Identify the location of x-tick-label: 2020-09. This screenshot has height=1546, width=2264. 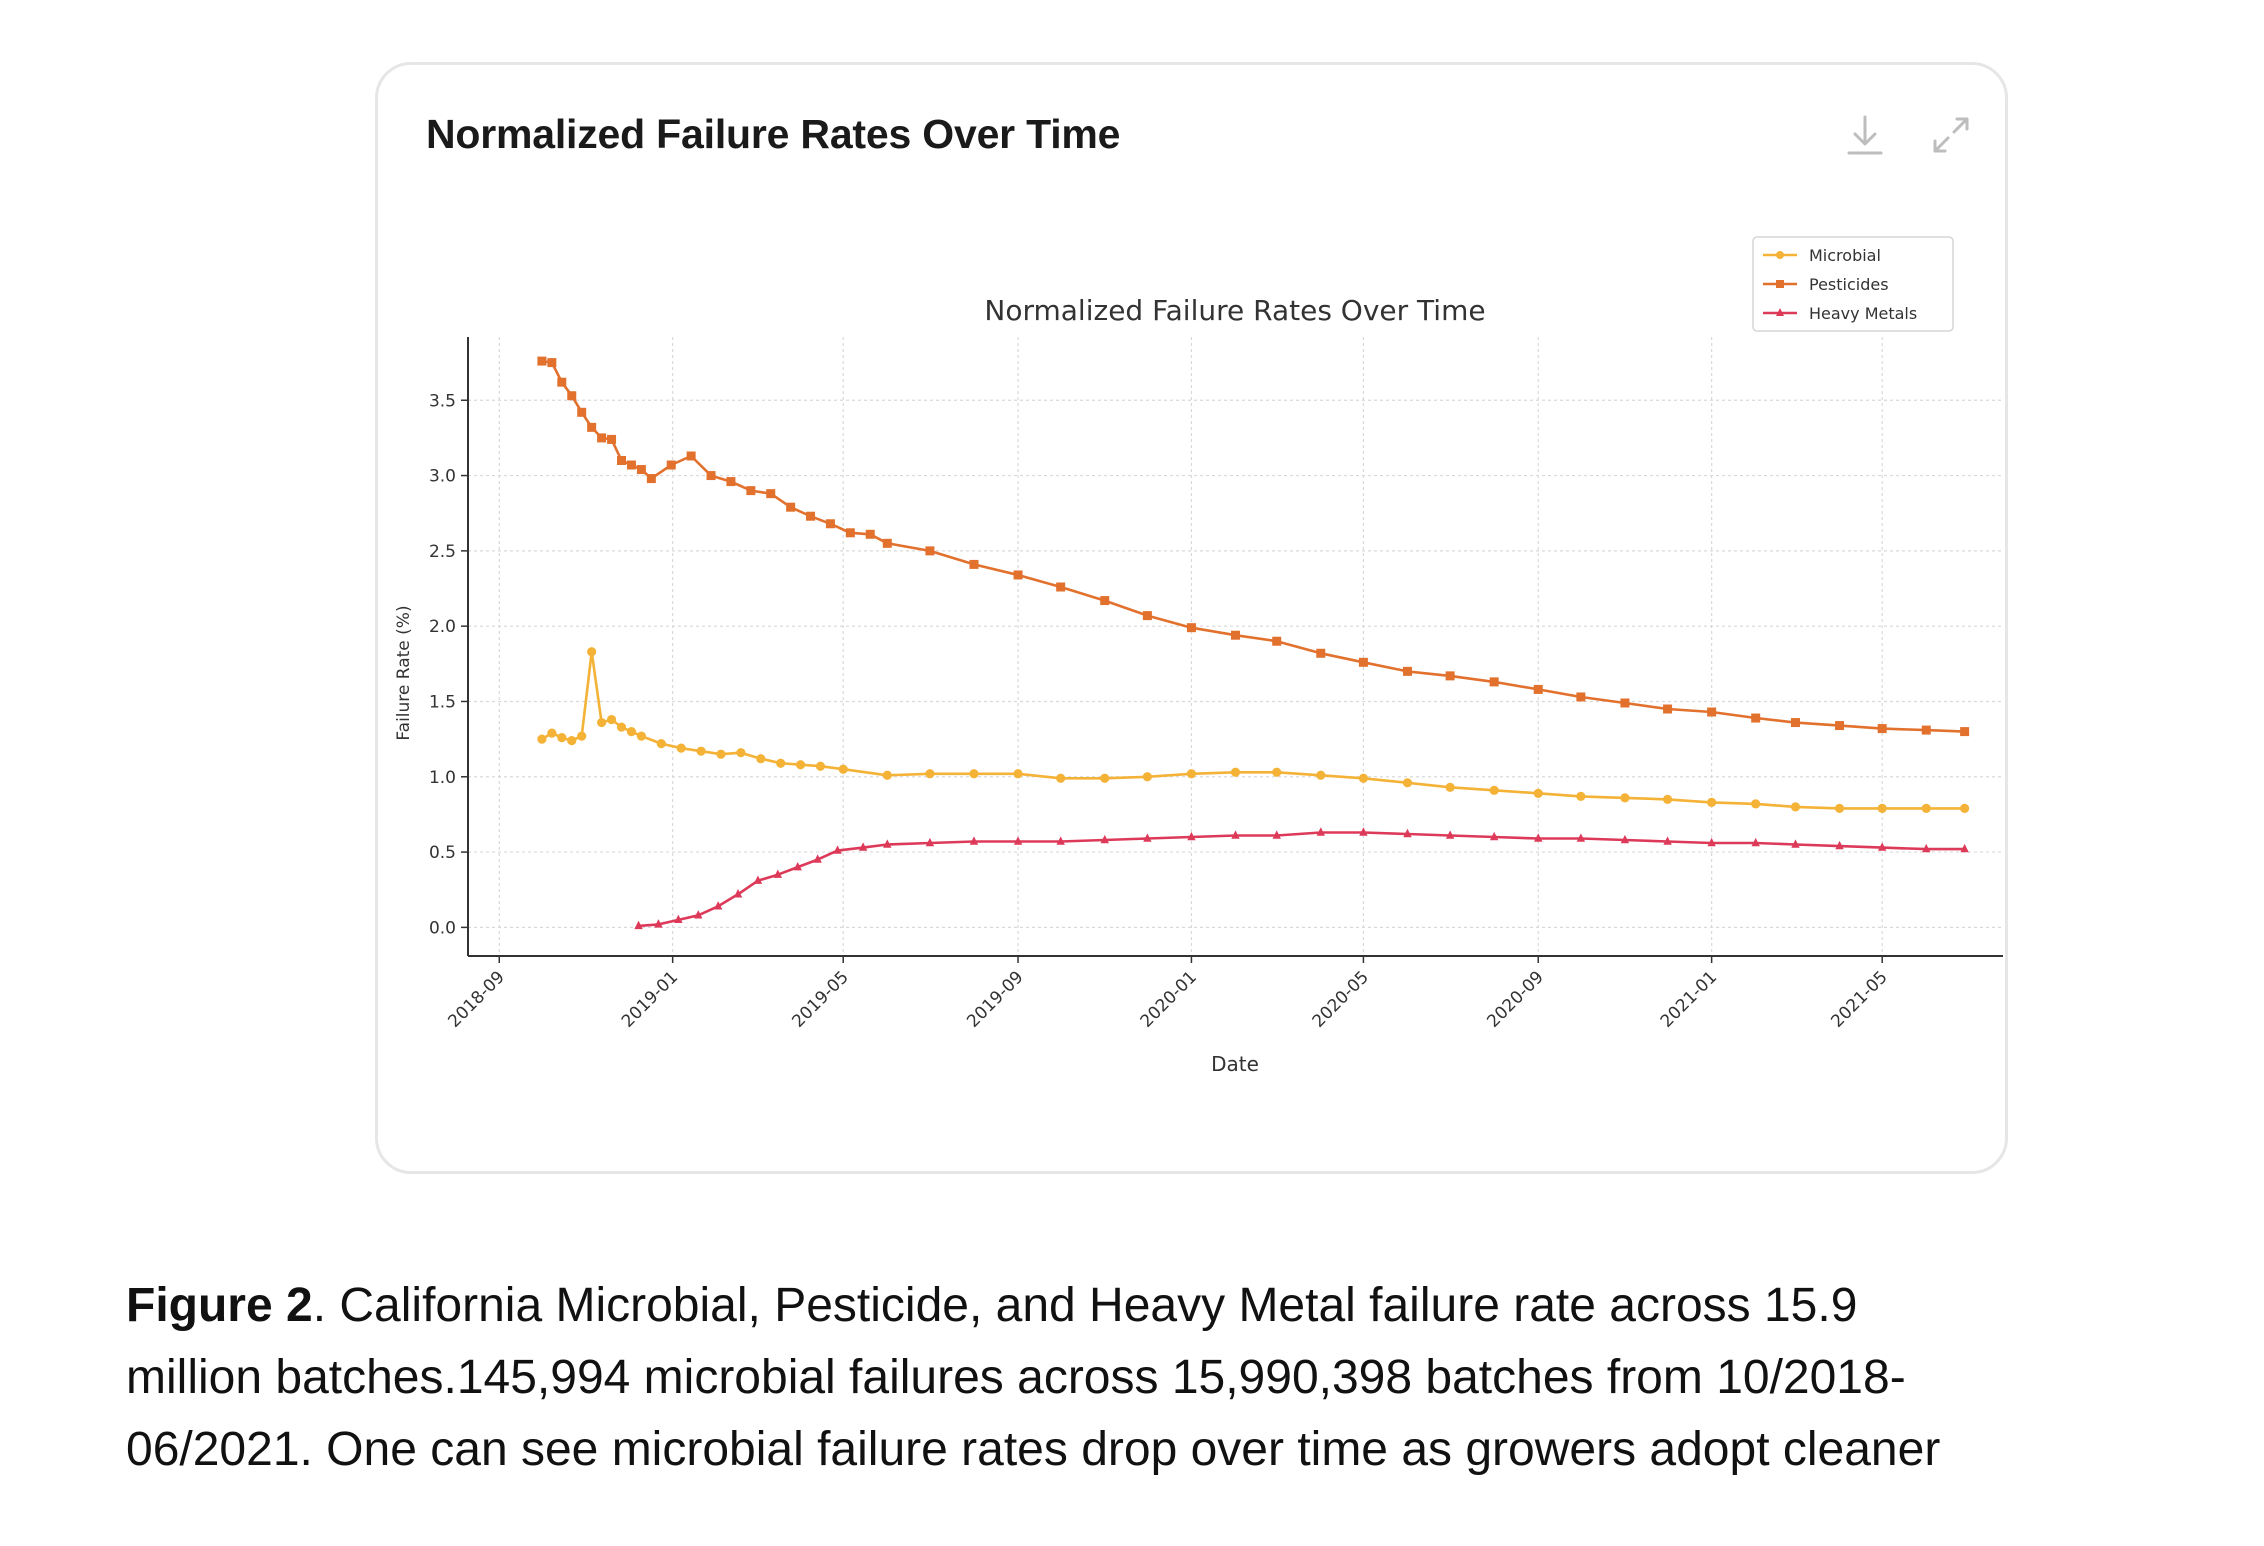
(1515, 999).